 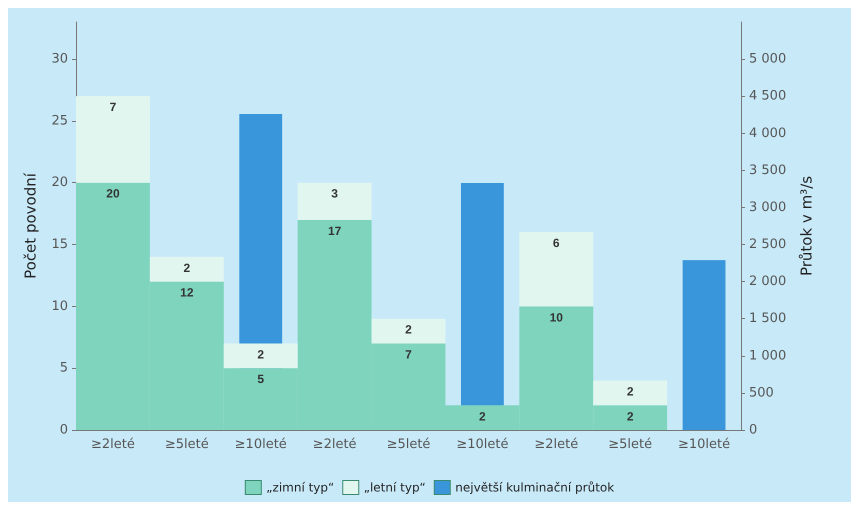 I want to click on y2-tick-label: 1 000, so click(x=767, y=356).